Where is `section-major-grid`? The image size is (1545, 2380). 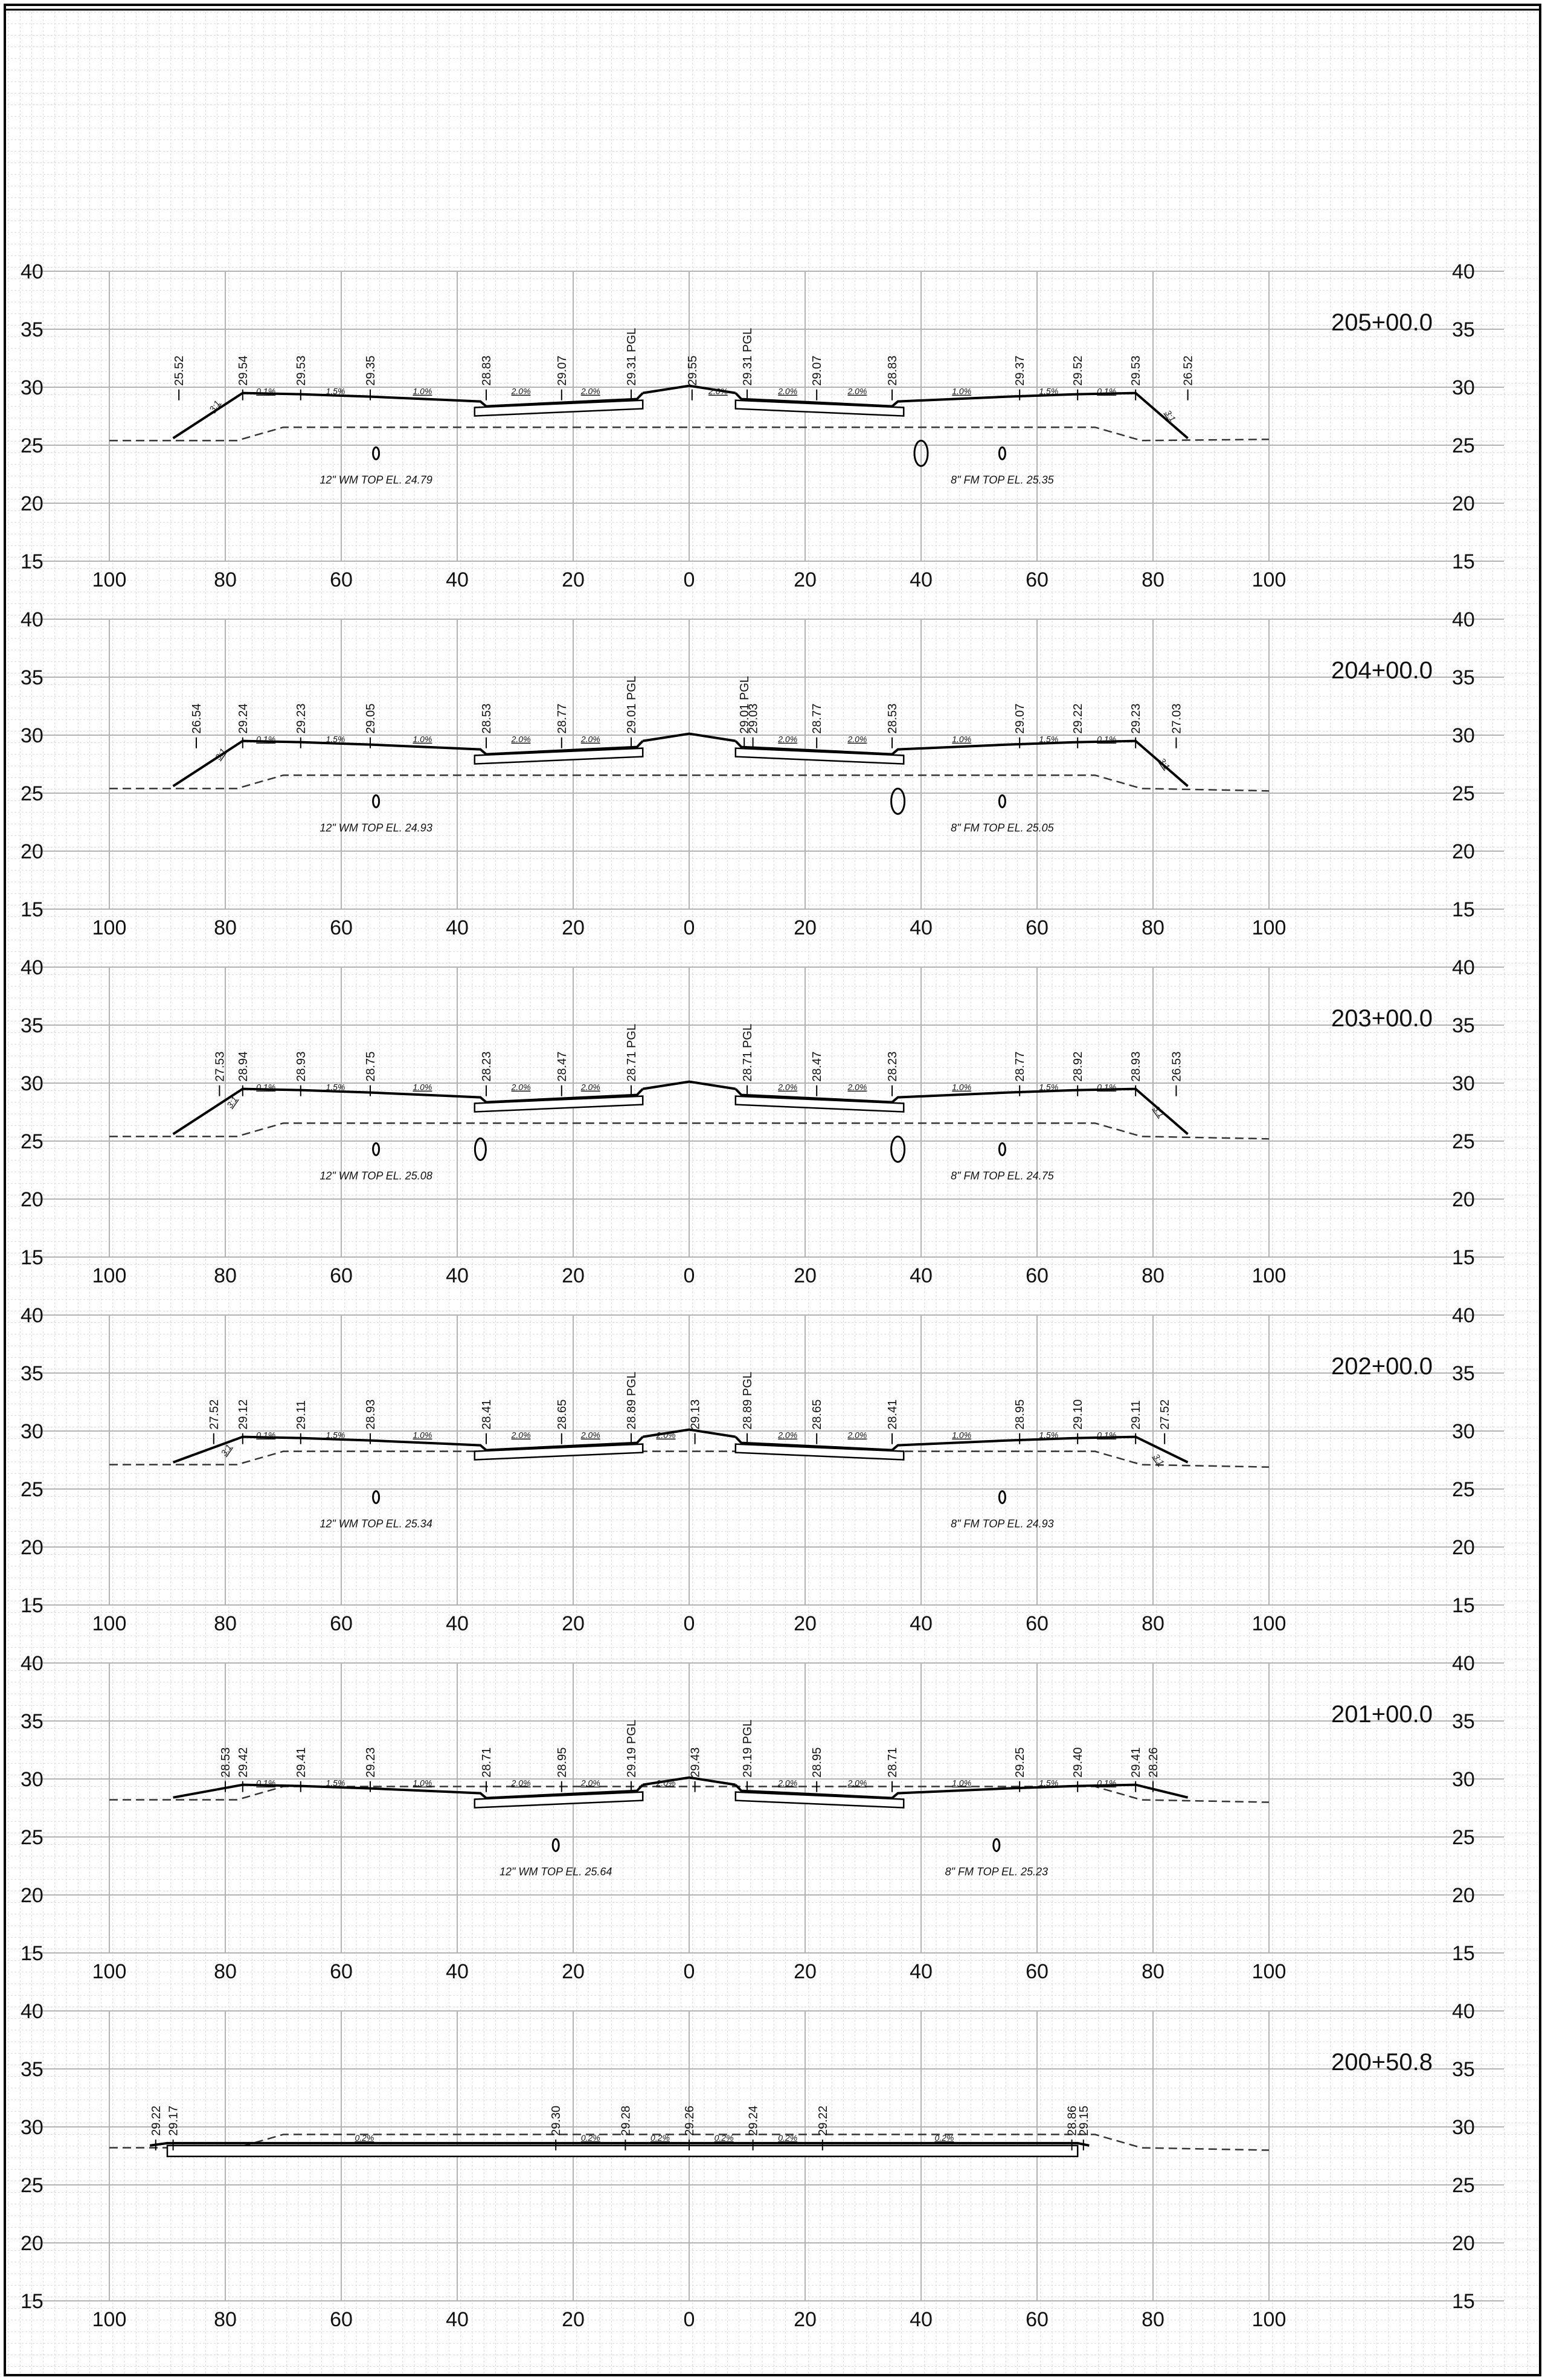
section-major-grid is located at coordinates (764, 764).